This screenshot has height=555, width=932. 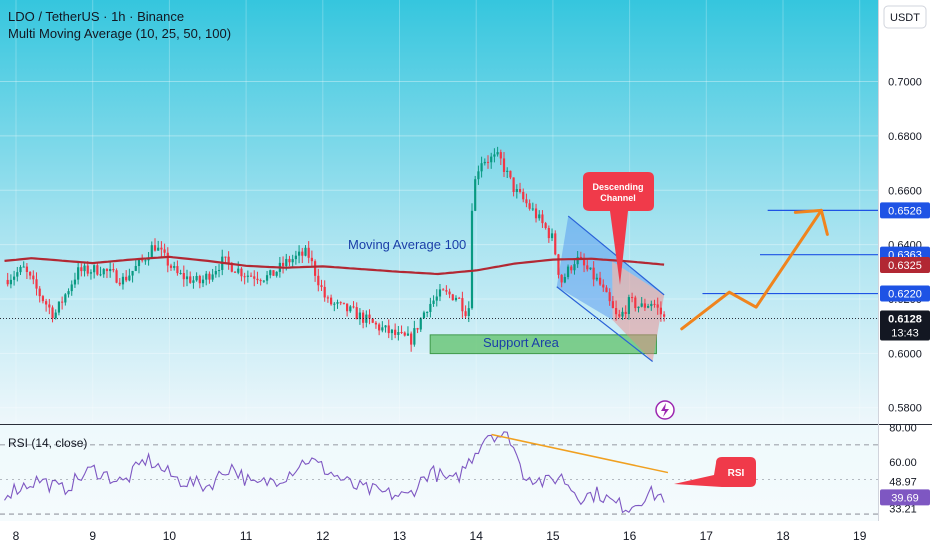 I want to click on time-tick-label: 12, so click(x=323, y=536).